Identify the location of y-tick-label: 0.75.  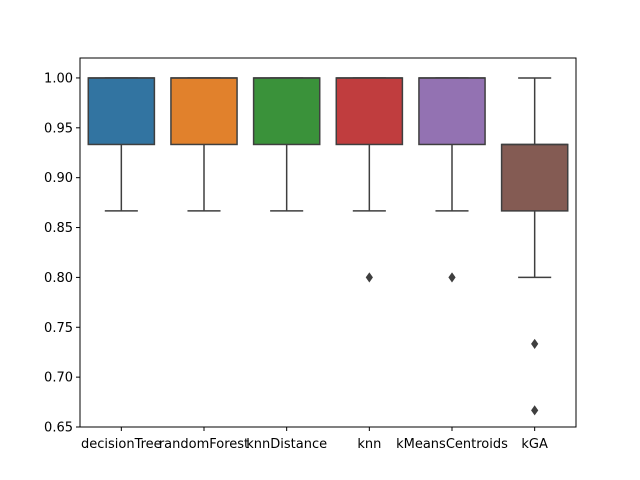
(58, 328).